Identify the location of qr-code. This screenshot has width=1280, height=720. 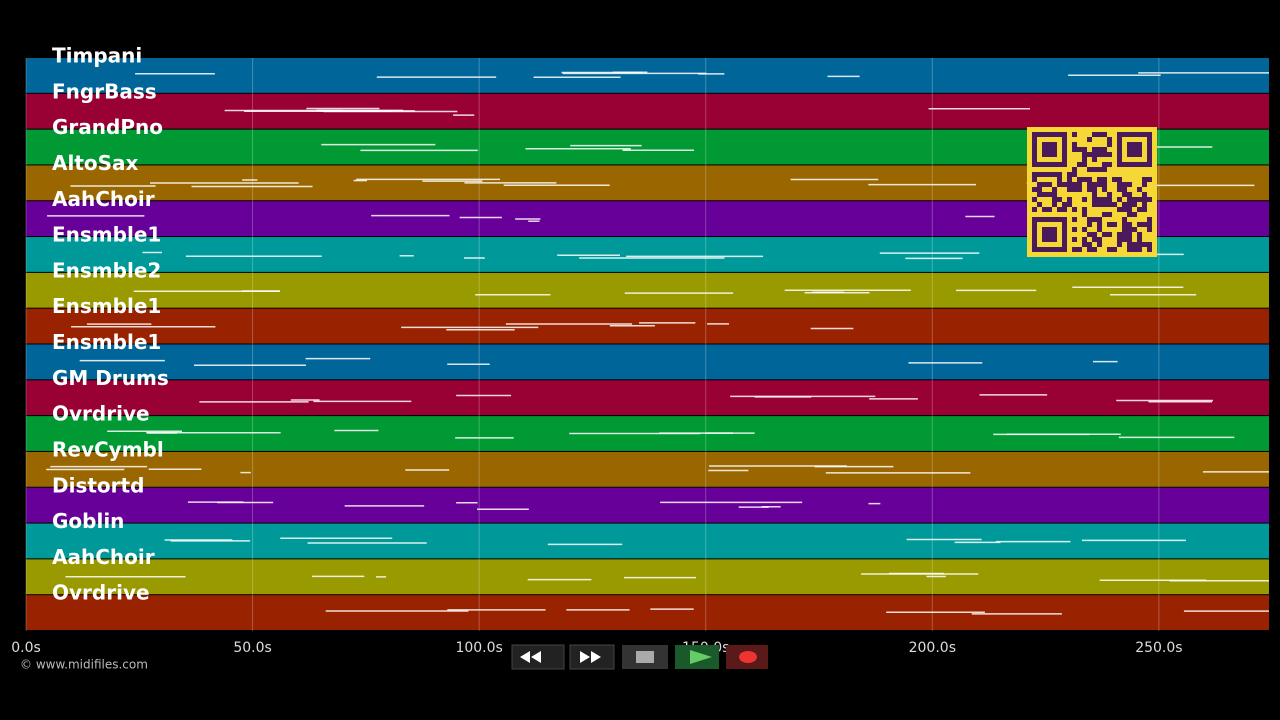
(1092, 192).